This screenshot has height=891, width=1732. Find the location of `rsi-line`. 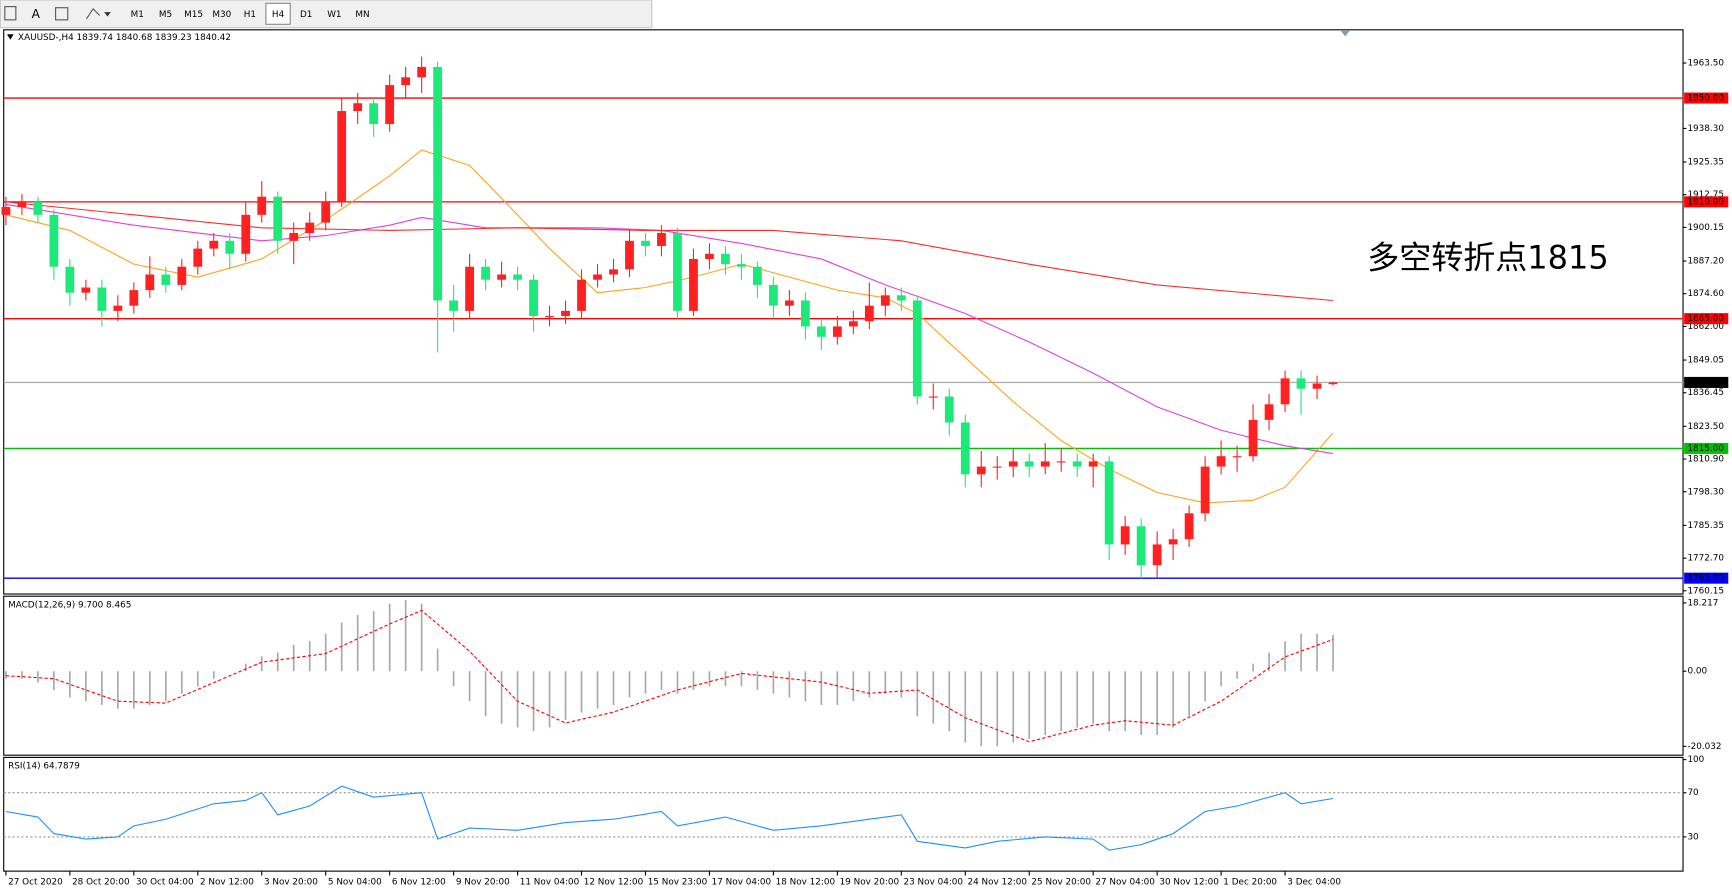

rsi-line is located at coordinates (669, 818).